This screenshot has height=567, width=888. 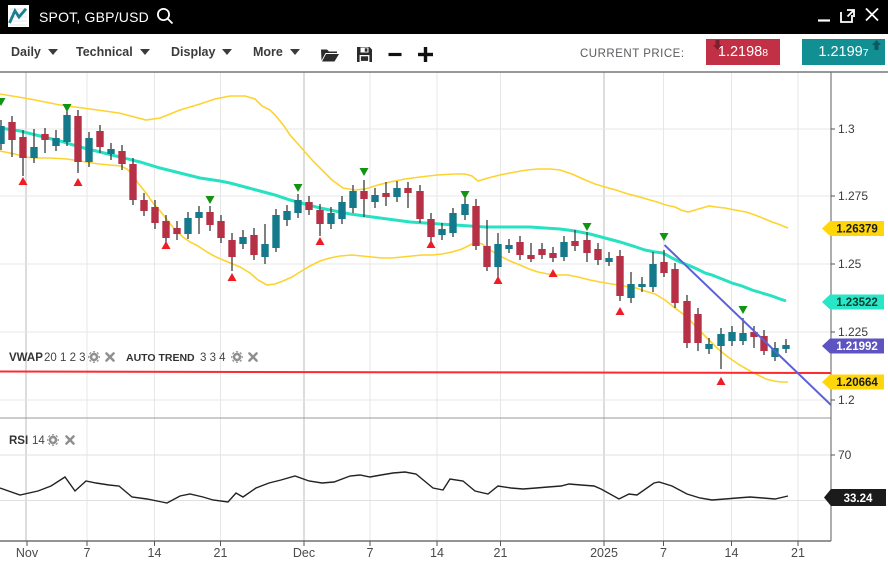 What do you see at coordinates (853, 196) in the screenshot?
I see `svg-text: 1.275` at bounding box center [853, 196].